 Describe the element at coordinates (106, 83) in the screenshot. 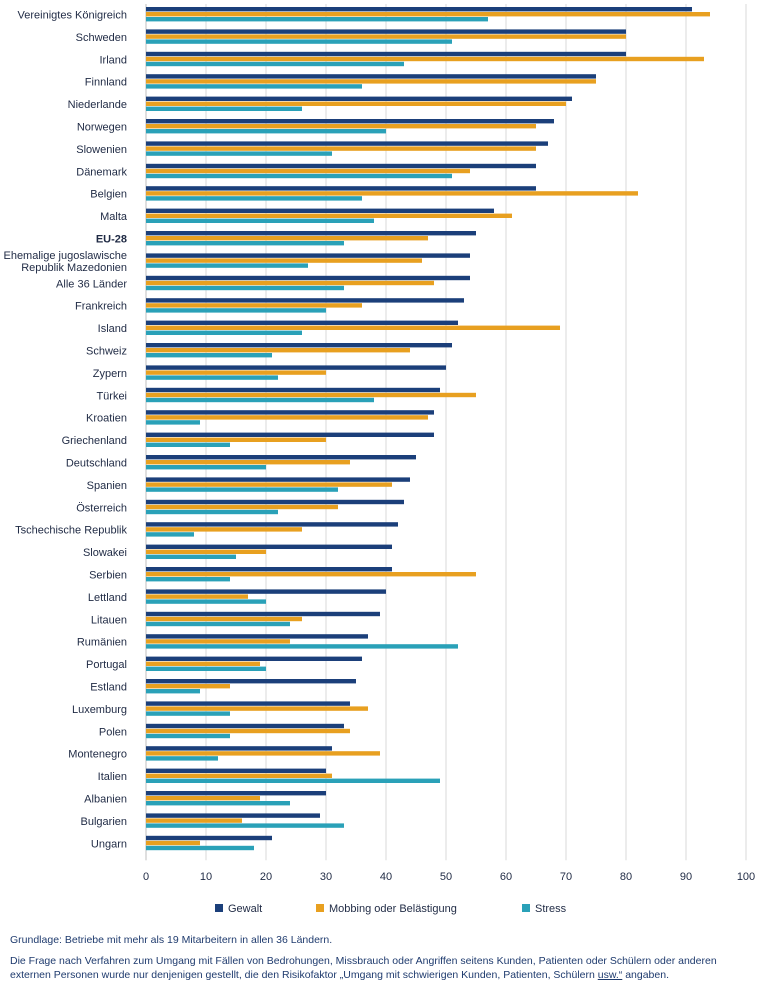

I see `category-label: Finnland` at that location.